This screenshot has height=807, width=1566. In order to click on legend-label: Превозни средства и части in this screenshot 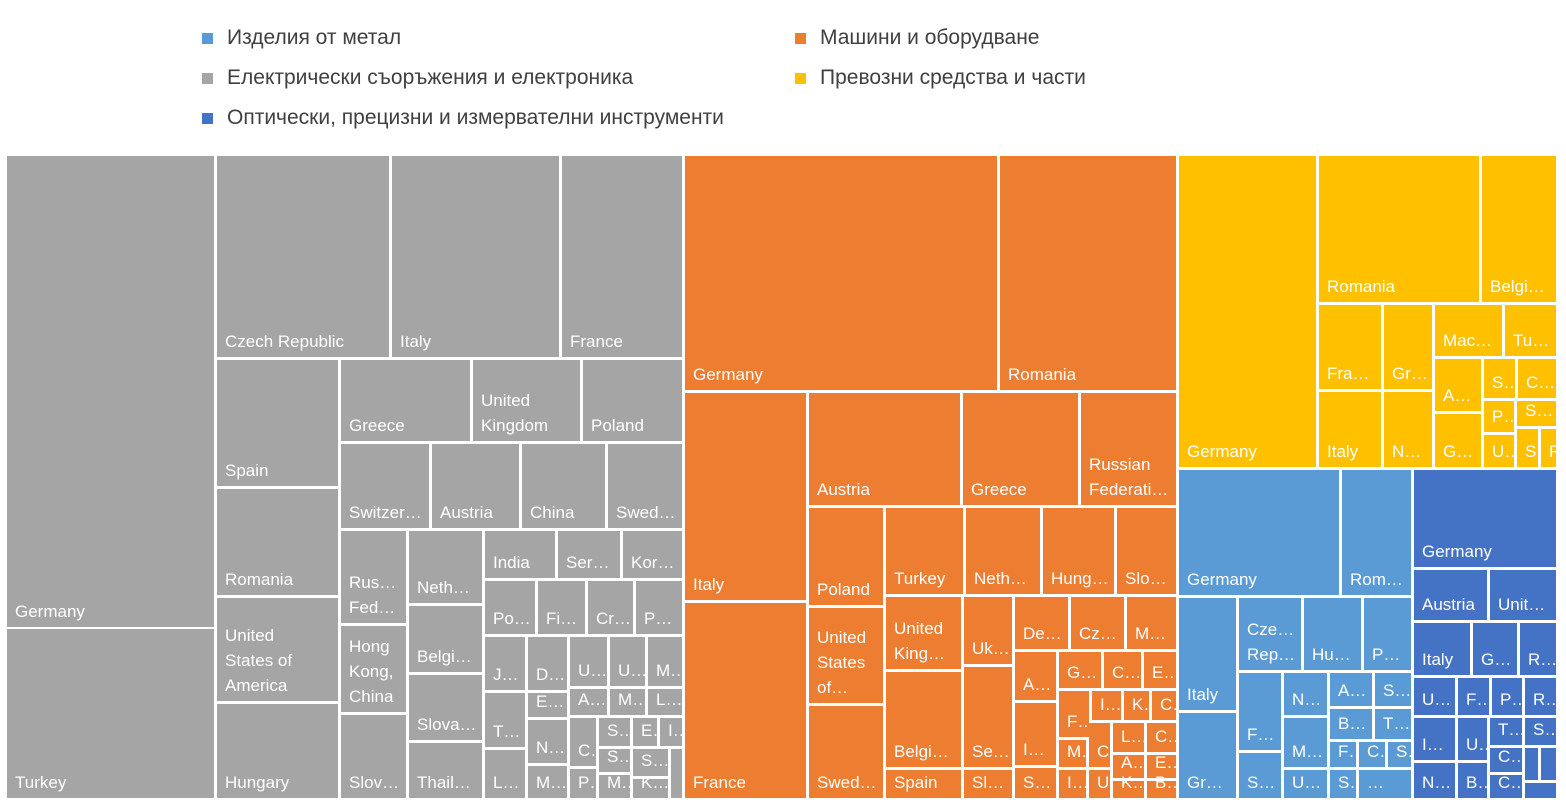, I will do `click(953, 77)`.